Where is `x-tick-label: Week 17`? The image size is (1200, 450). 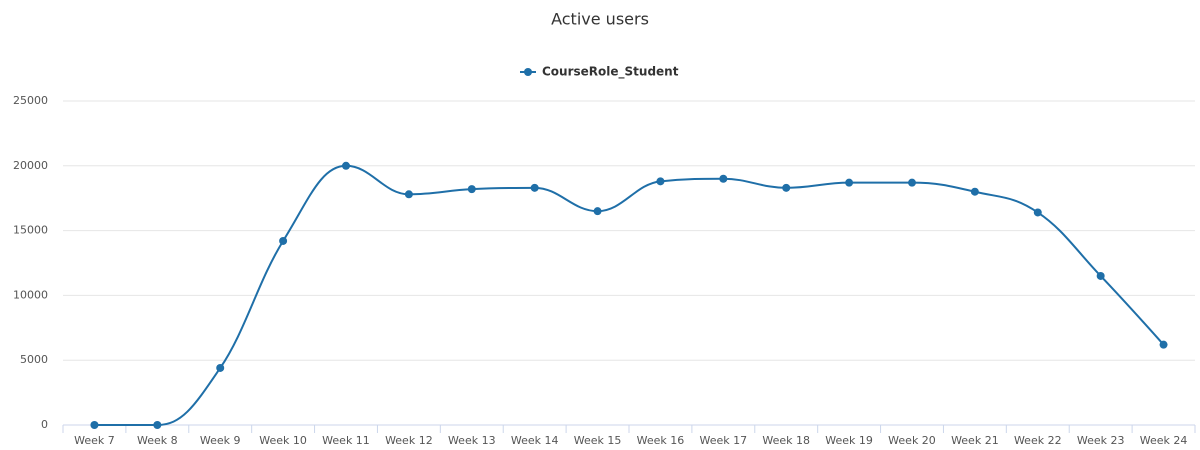
x-tick-label: Week 17 is located at coordinates (724, 440).